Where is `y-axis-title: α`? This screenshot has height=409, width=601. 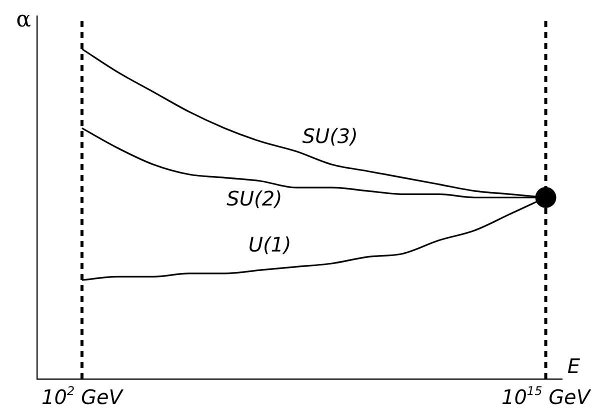 y-axis-title: α is located at coordinates (24, 20).